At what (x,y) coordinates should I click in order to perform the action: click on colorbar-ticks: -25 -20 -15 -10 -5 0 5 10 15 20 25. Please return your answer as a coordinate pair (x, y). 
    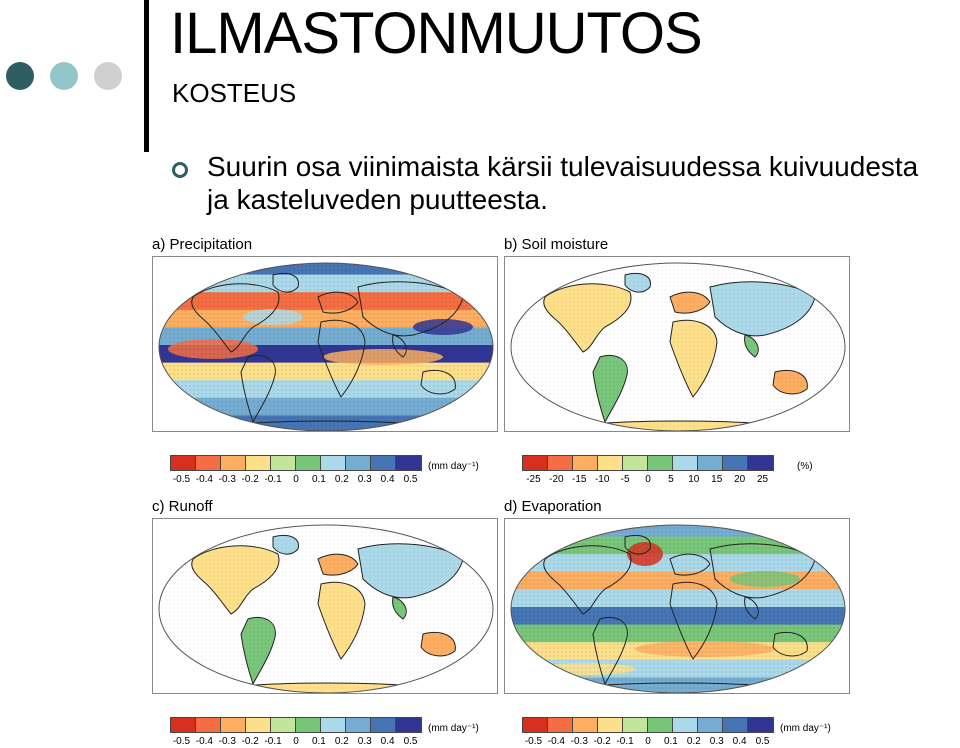
    Looking at the image, I should click on (648, 480).